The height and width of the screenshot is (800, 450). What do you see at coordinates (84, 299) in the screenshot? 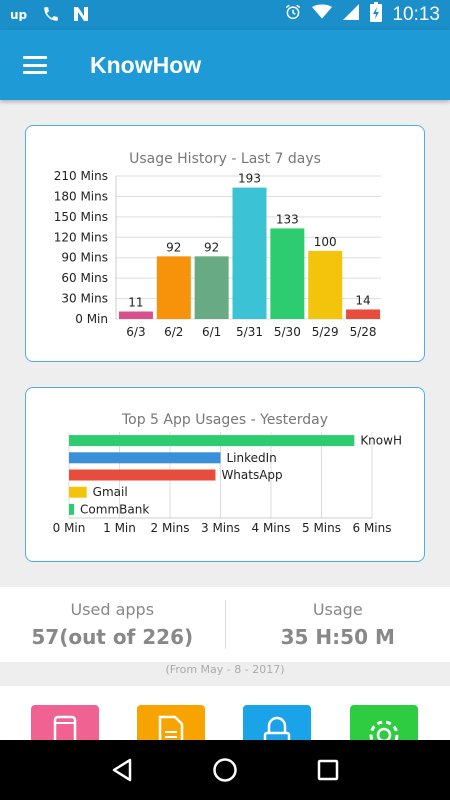
I see `y-tick-label: 30 Mins` at bounding box center [84, 299].